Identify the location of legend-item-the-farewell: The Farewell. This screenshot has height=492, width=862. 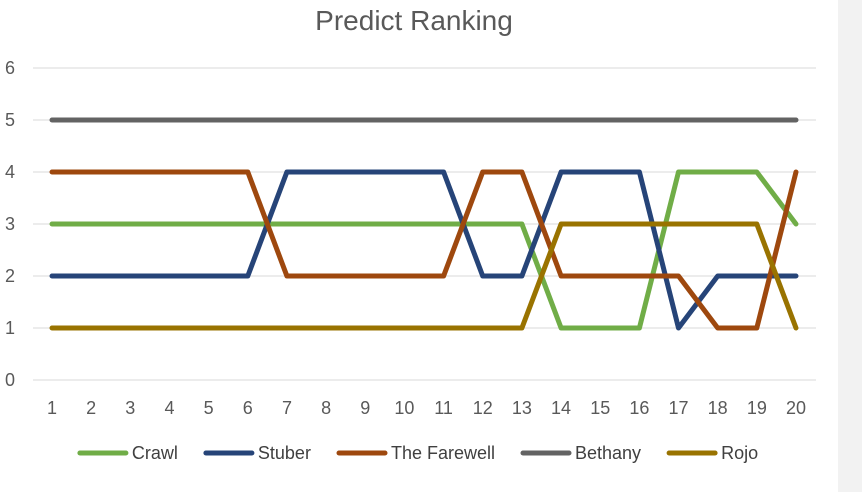
(415, 453).